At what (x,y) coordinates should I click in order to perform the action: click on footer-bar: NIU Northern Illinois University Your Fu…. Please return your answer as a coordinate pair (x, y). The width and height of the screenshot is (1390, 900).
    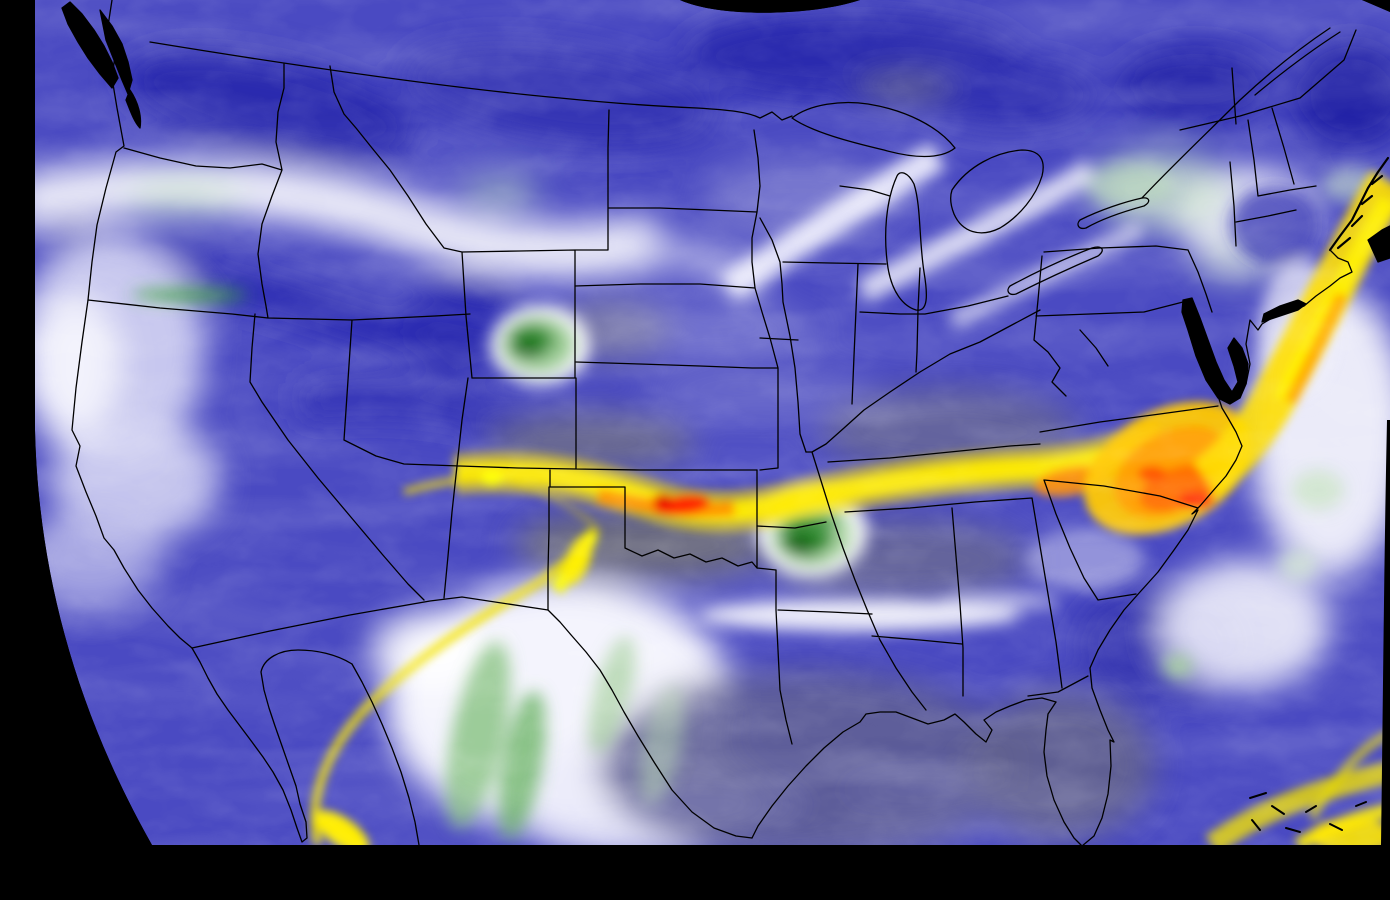
    Looking at the image, I should click on (695, 874).